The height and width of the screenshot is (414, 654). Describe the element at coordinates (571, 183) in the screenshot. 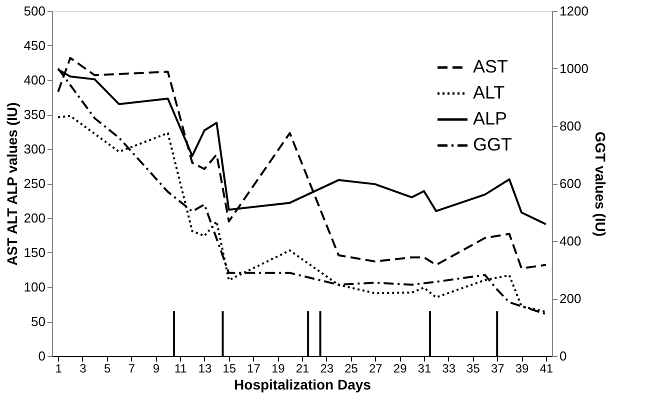

I see `y2-tick-label: 600` at that location.